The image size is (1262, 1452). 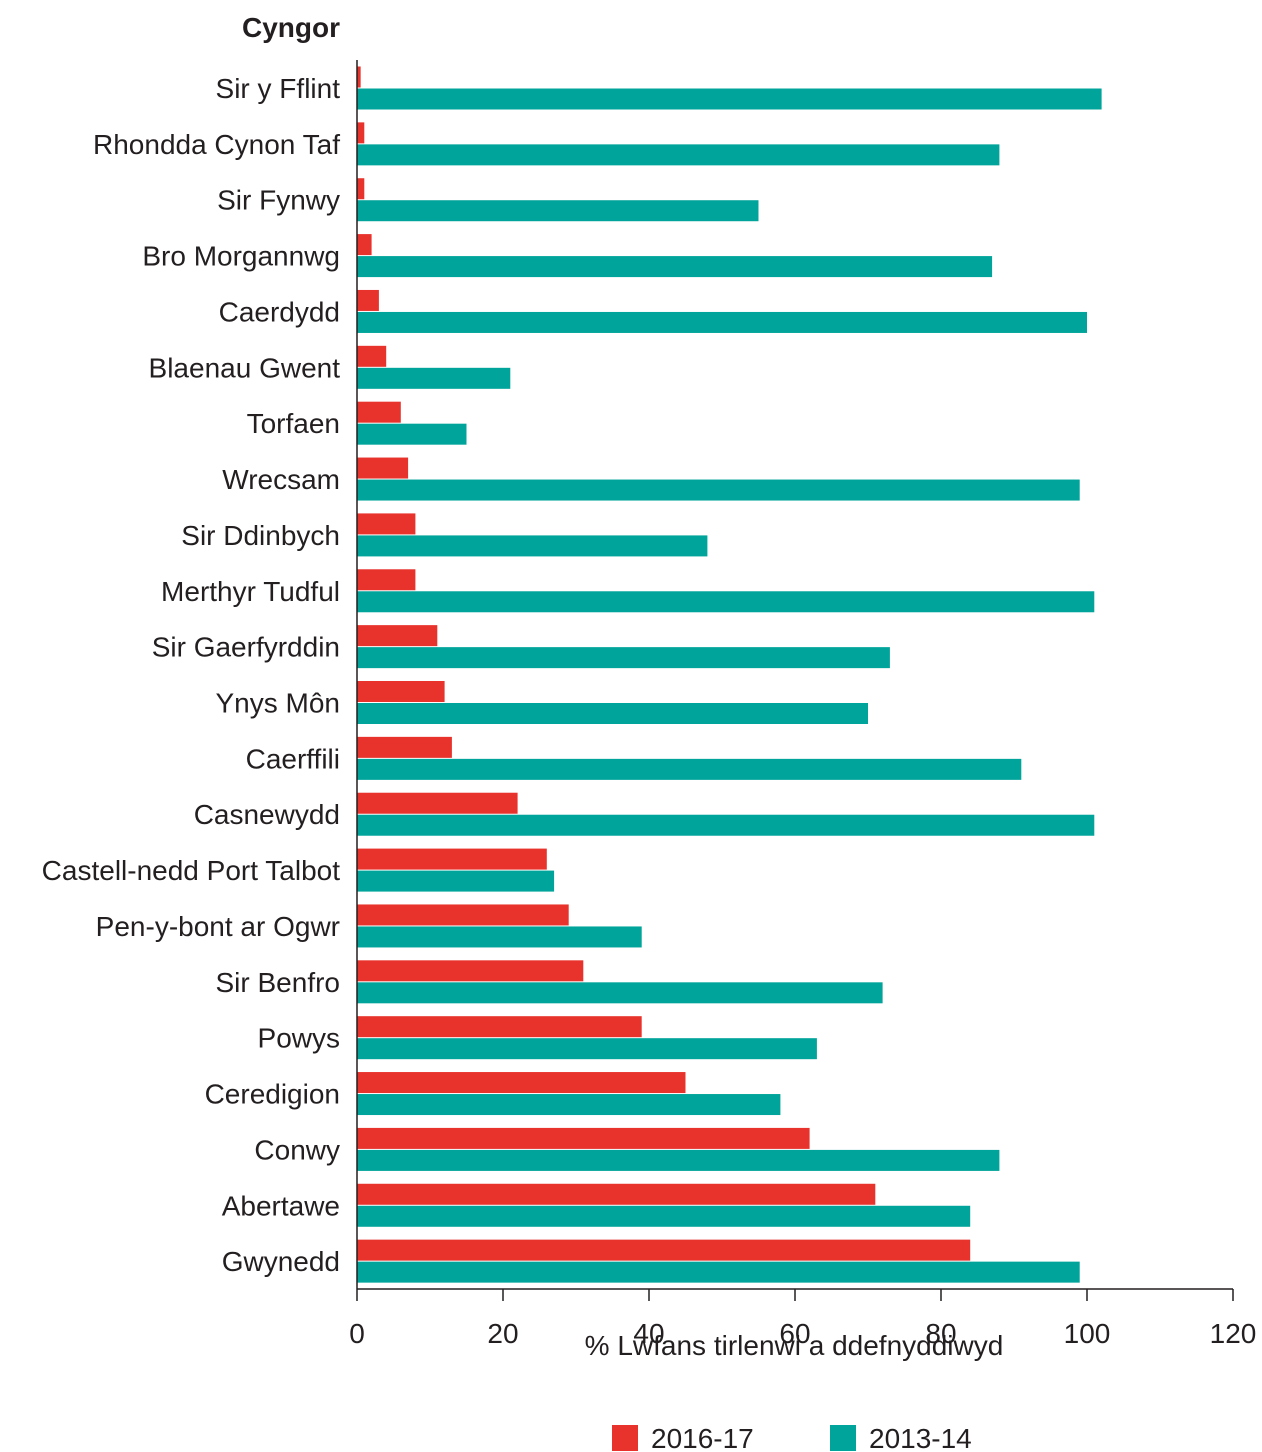 What do you see at coordinates (792, 1437) in the screenshot?
I see `legend: 2016-17 2013-14` at bounding box center [792, 1437].